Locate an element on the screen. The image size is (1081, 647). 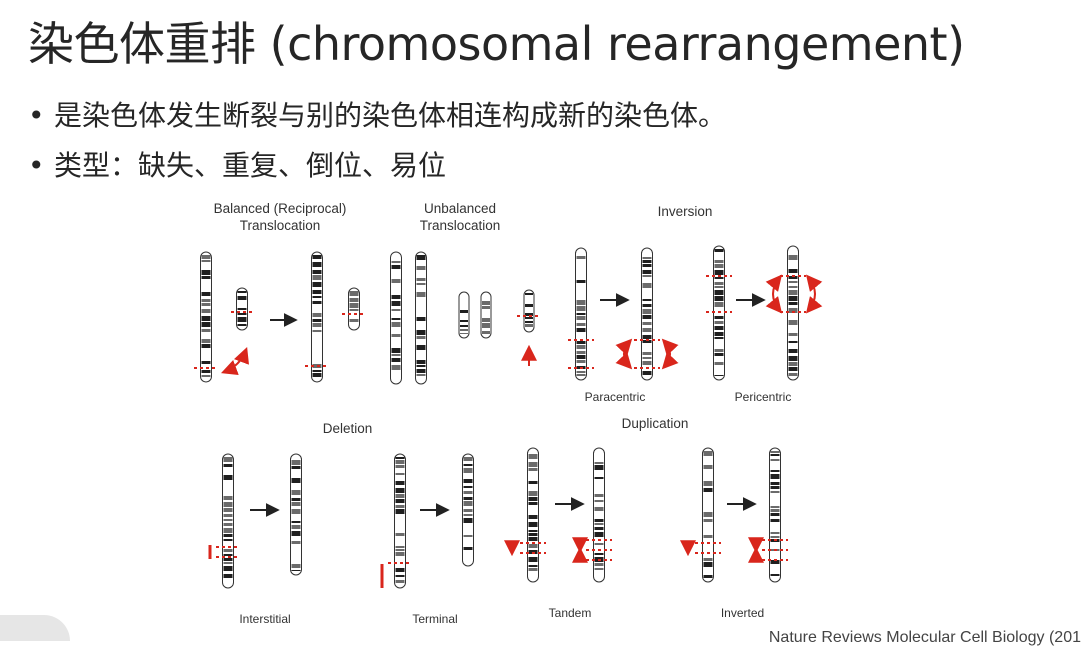
label-inversion: Inversion is located at coordinates (685, 211).